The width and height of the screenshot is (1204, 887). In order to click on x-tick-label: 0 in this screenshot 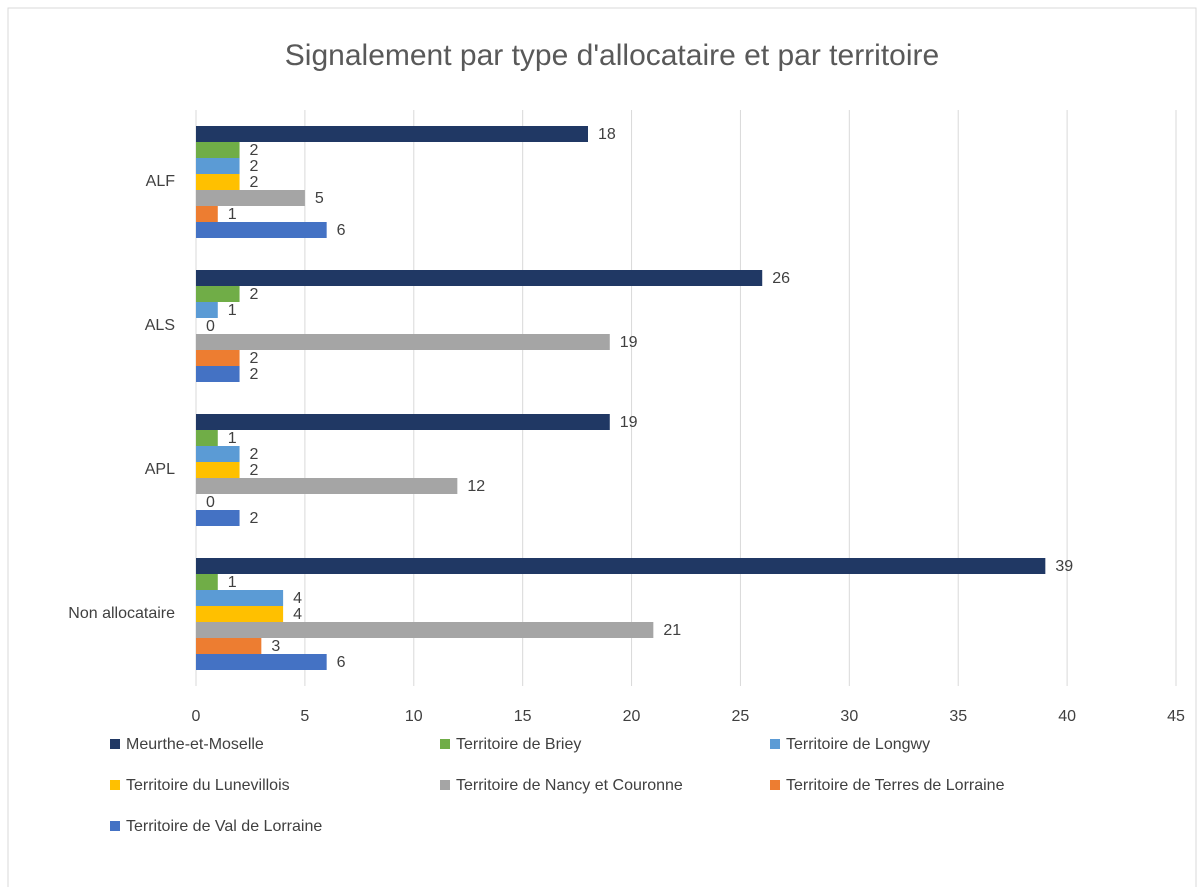, I will do `click(196, 716)`.